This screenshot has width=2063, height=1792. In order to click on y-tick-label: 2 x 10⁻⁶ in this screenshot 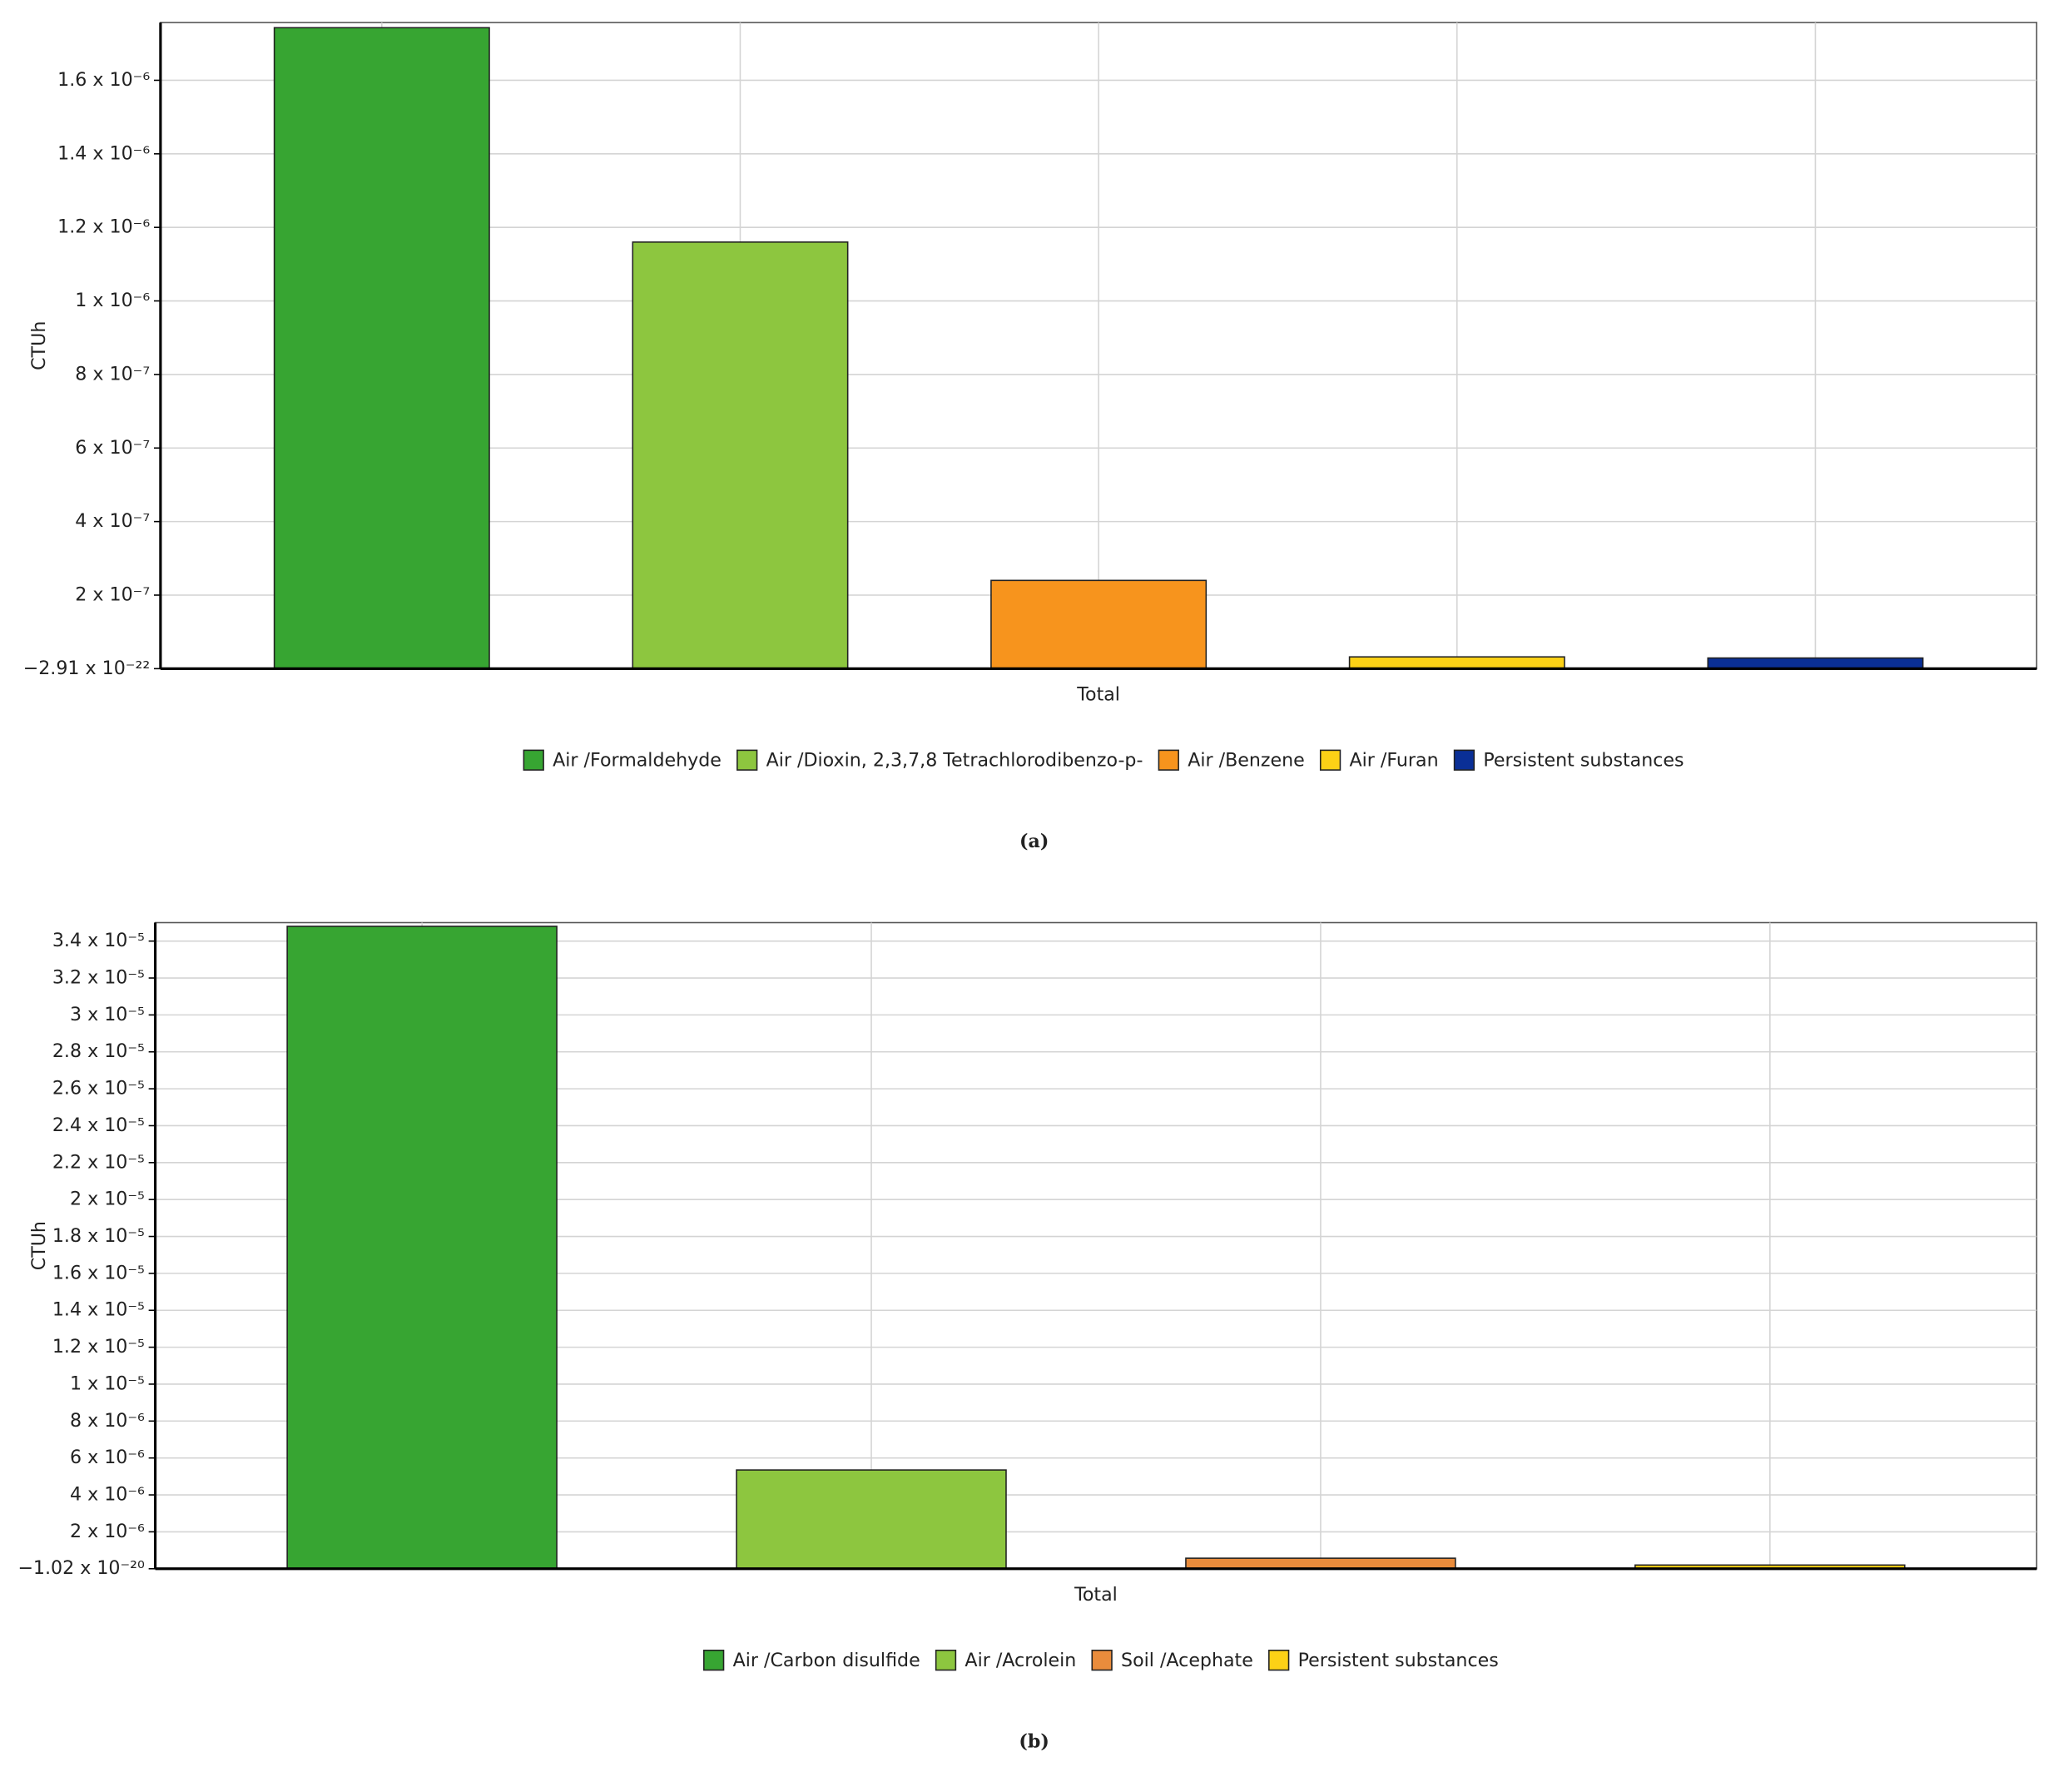, I will do `click(107, 1531)`.